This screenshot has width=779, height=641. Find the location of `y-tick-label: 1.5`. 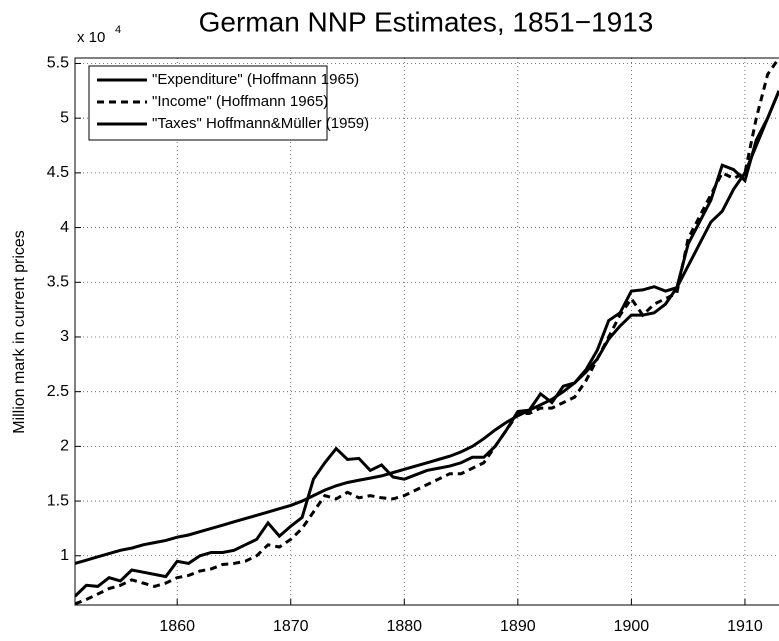

y-tick-label: 1.5 is located at coordinates (58, 500).